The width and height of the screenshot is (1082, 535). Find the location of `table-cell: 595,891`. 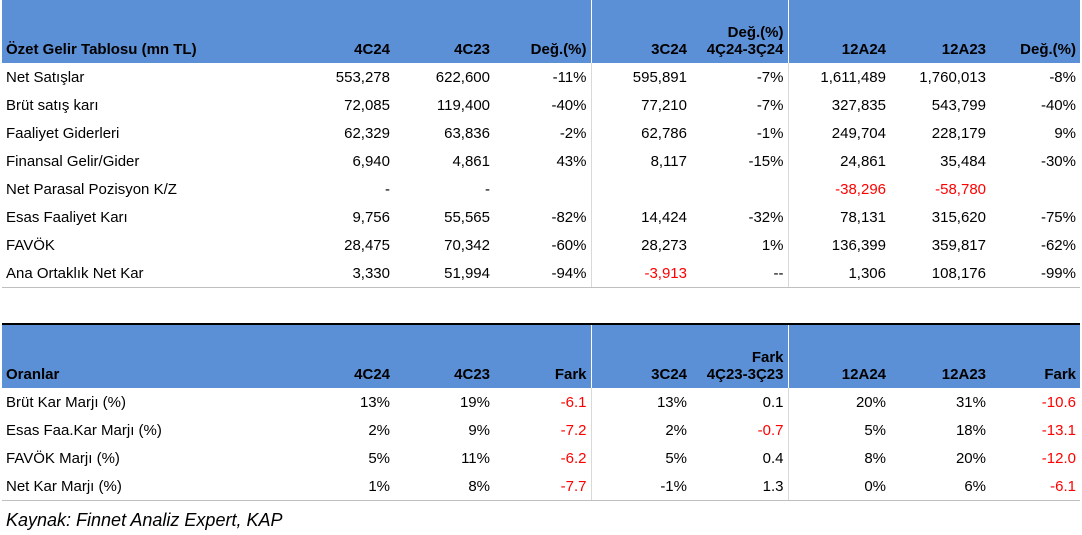

table-cell: 595,891 is located at coordinates (640, 77).